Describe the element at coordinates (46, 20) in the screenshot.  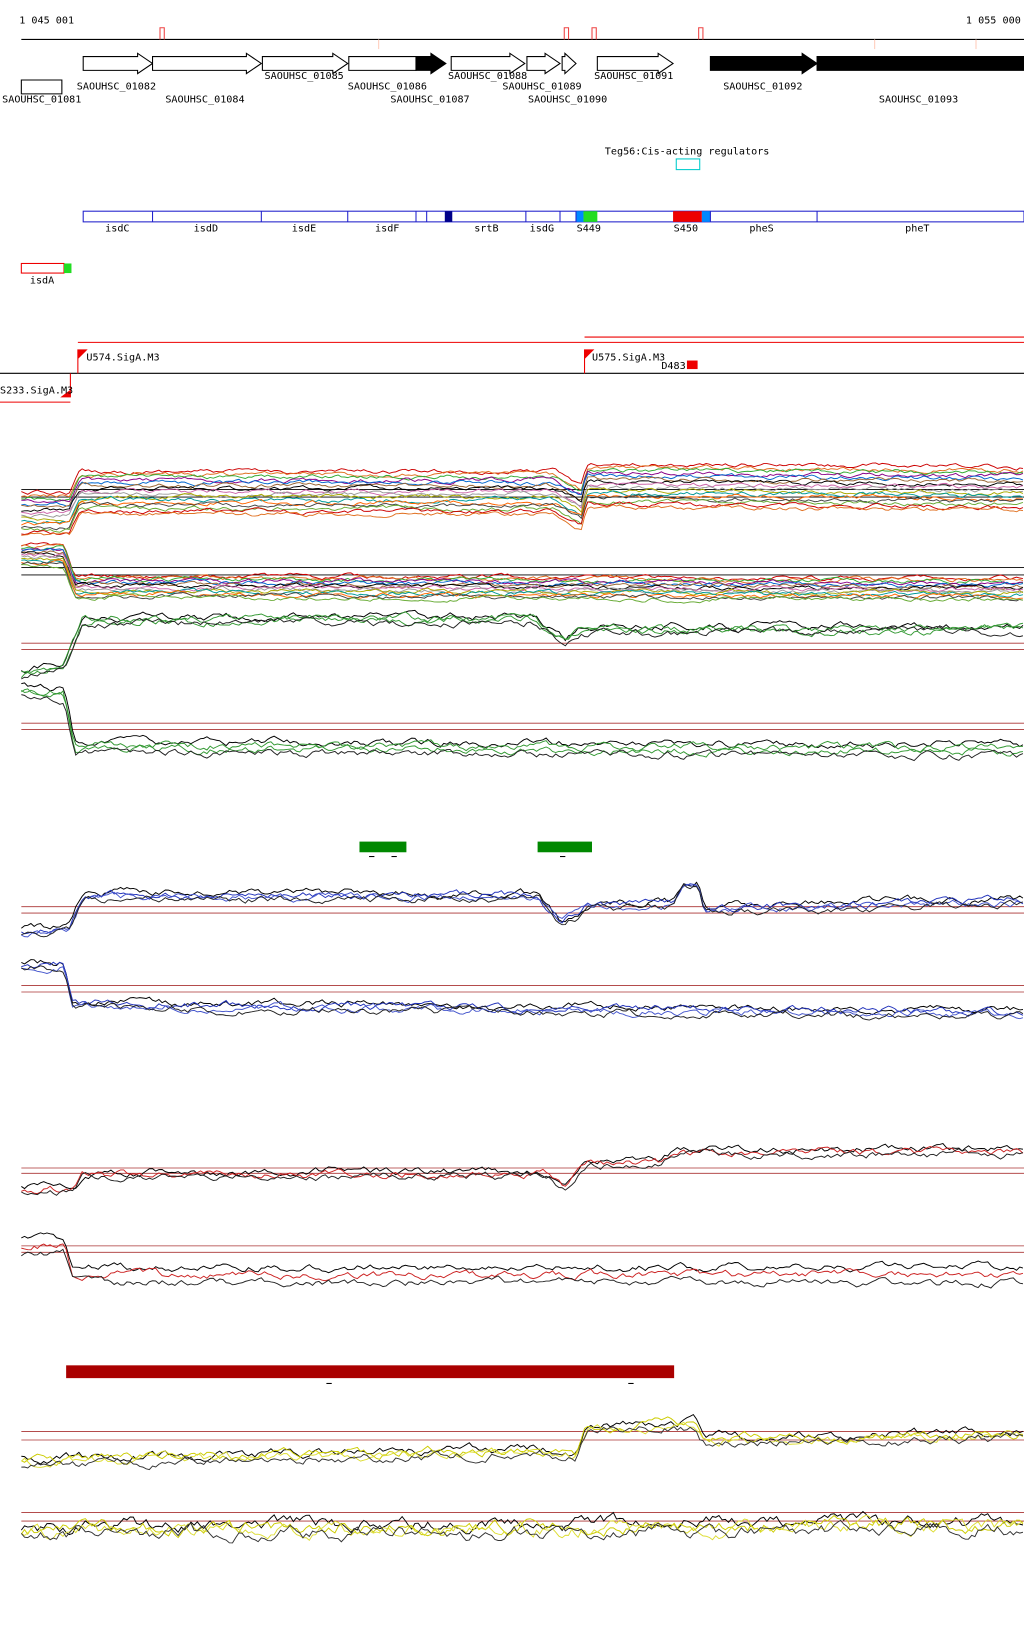
I see `ruler-start: 1 045 001` at that location.